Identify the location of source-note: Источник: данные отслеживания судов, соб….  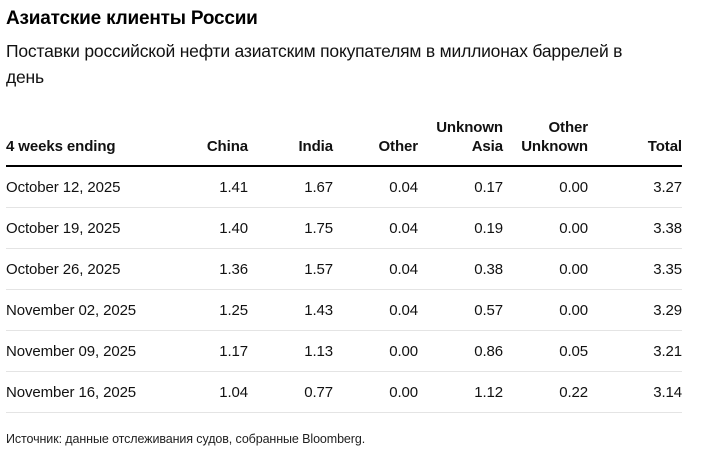
(186, 439).